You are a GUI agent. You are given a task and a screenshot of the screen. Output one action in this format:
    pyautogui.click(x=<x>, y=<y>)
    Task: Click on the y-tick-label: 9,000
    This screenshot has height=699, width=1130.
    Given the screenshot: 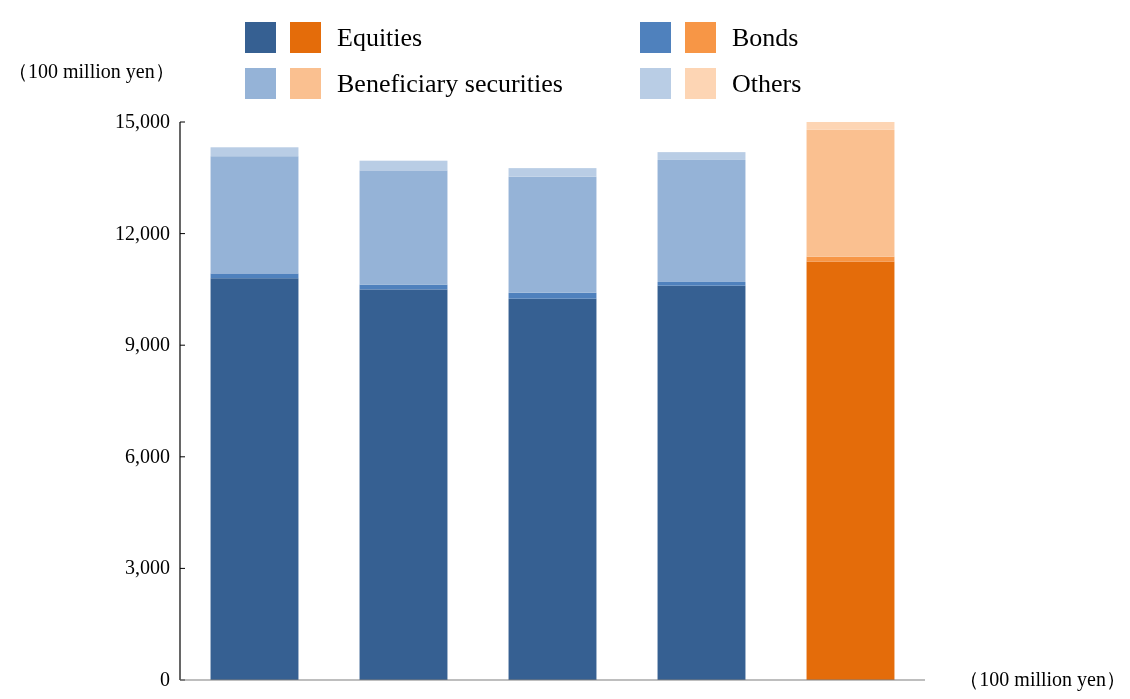 What is the action you would take?
    pyautogui.click(x=147, y=344)
    